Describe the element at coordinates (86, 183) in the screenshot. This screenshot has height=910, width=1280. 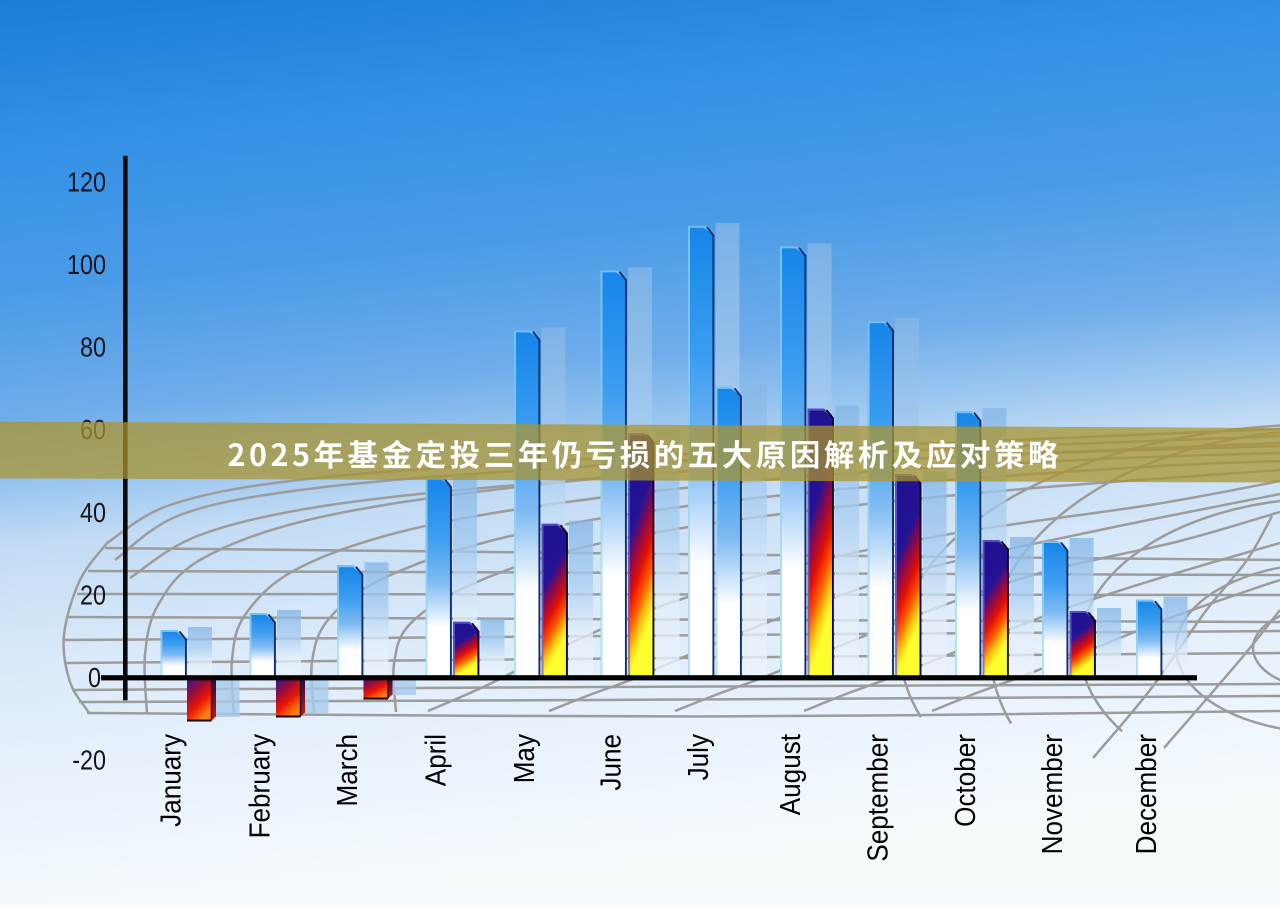
I see `svg-text: 120` at that location.